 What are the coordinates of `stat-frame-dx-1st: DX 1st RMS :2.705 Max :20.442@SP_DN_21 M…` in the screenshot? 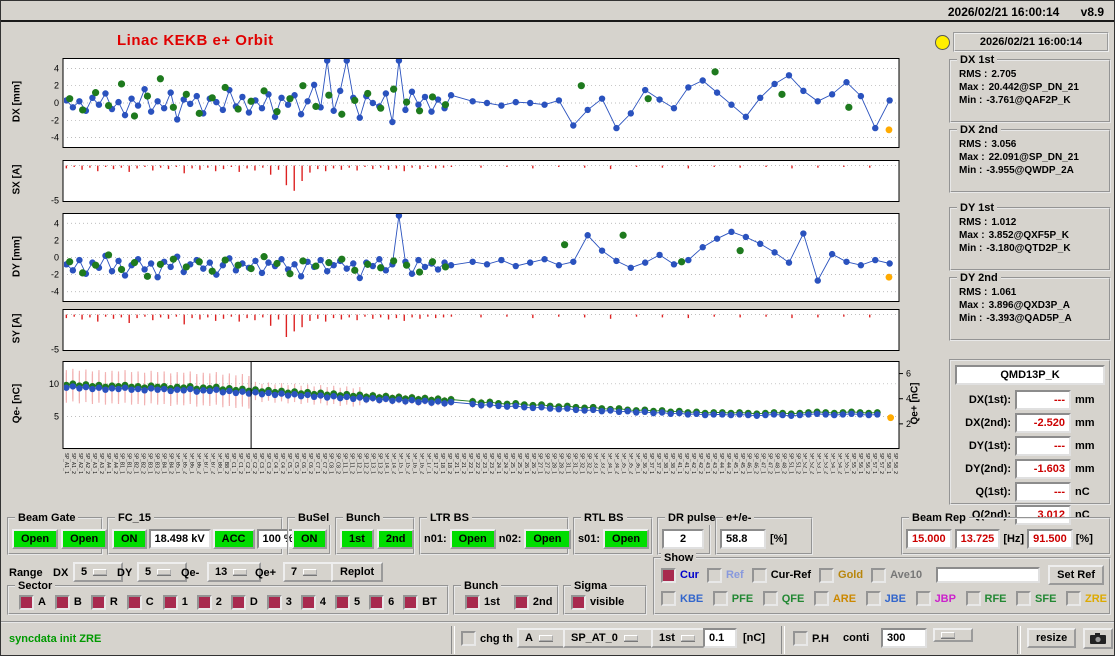 It's located at (1030, 88).